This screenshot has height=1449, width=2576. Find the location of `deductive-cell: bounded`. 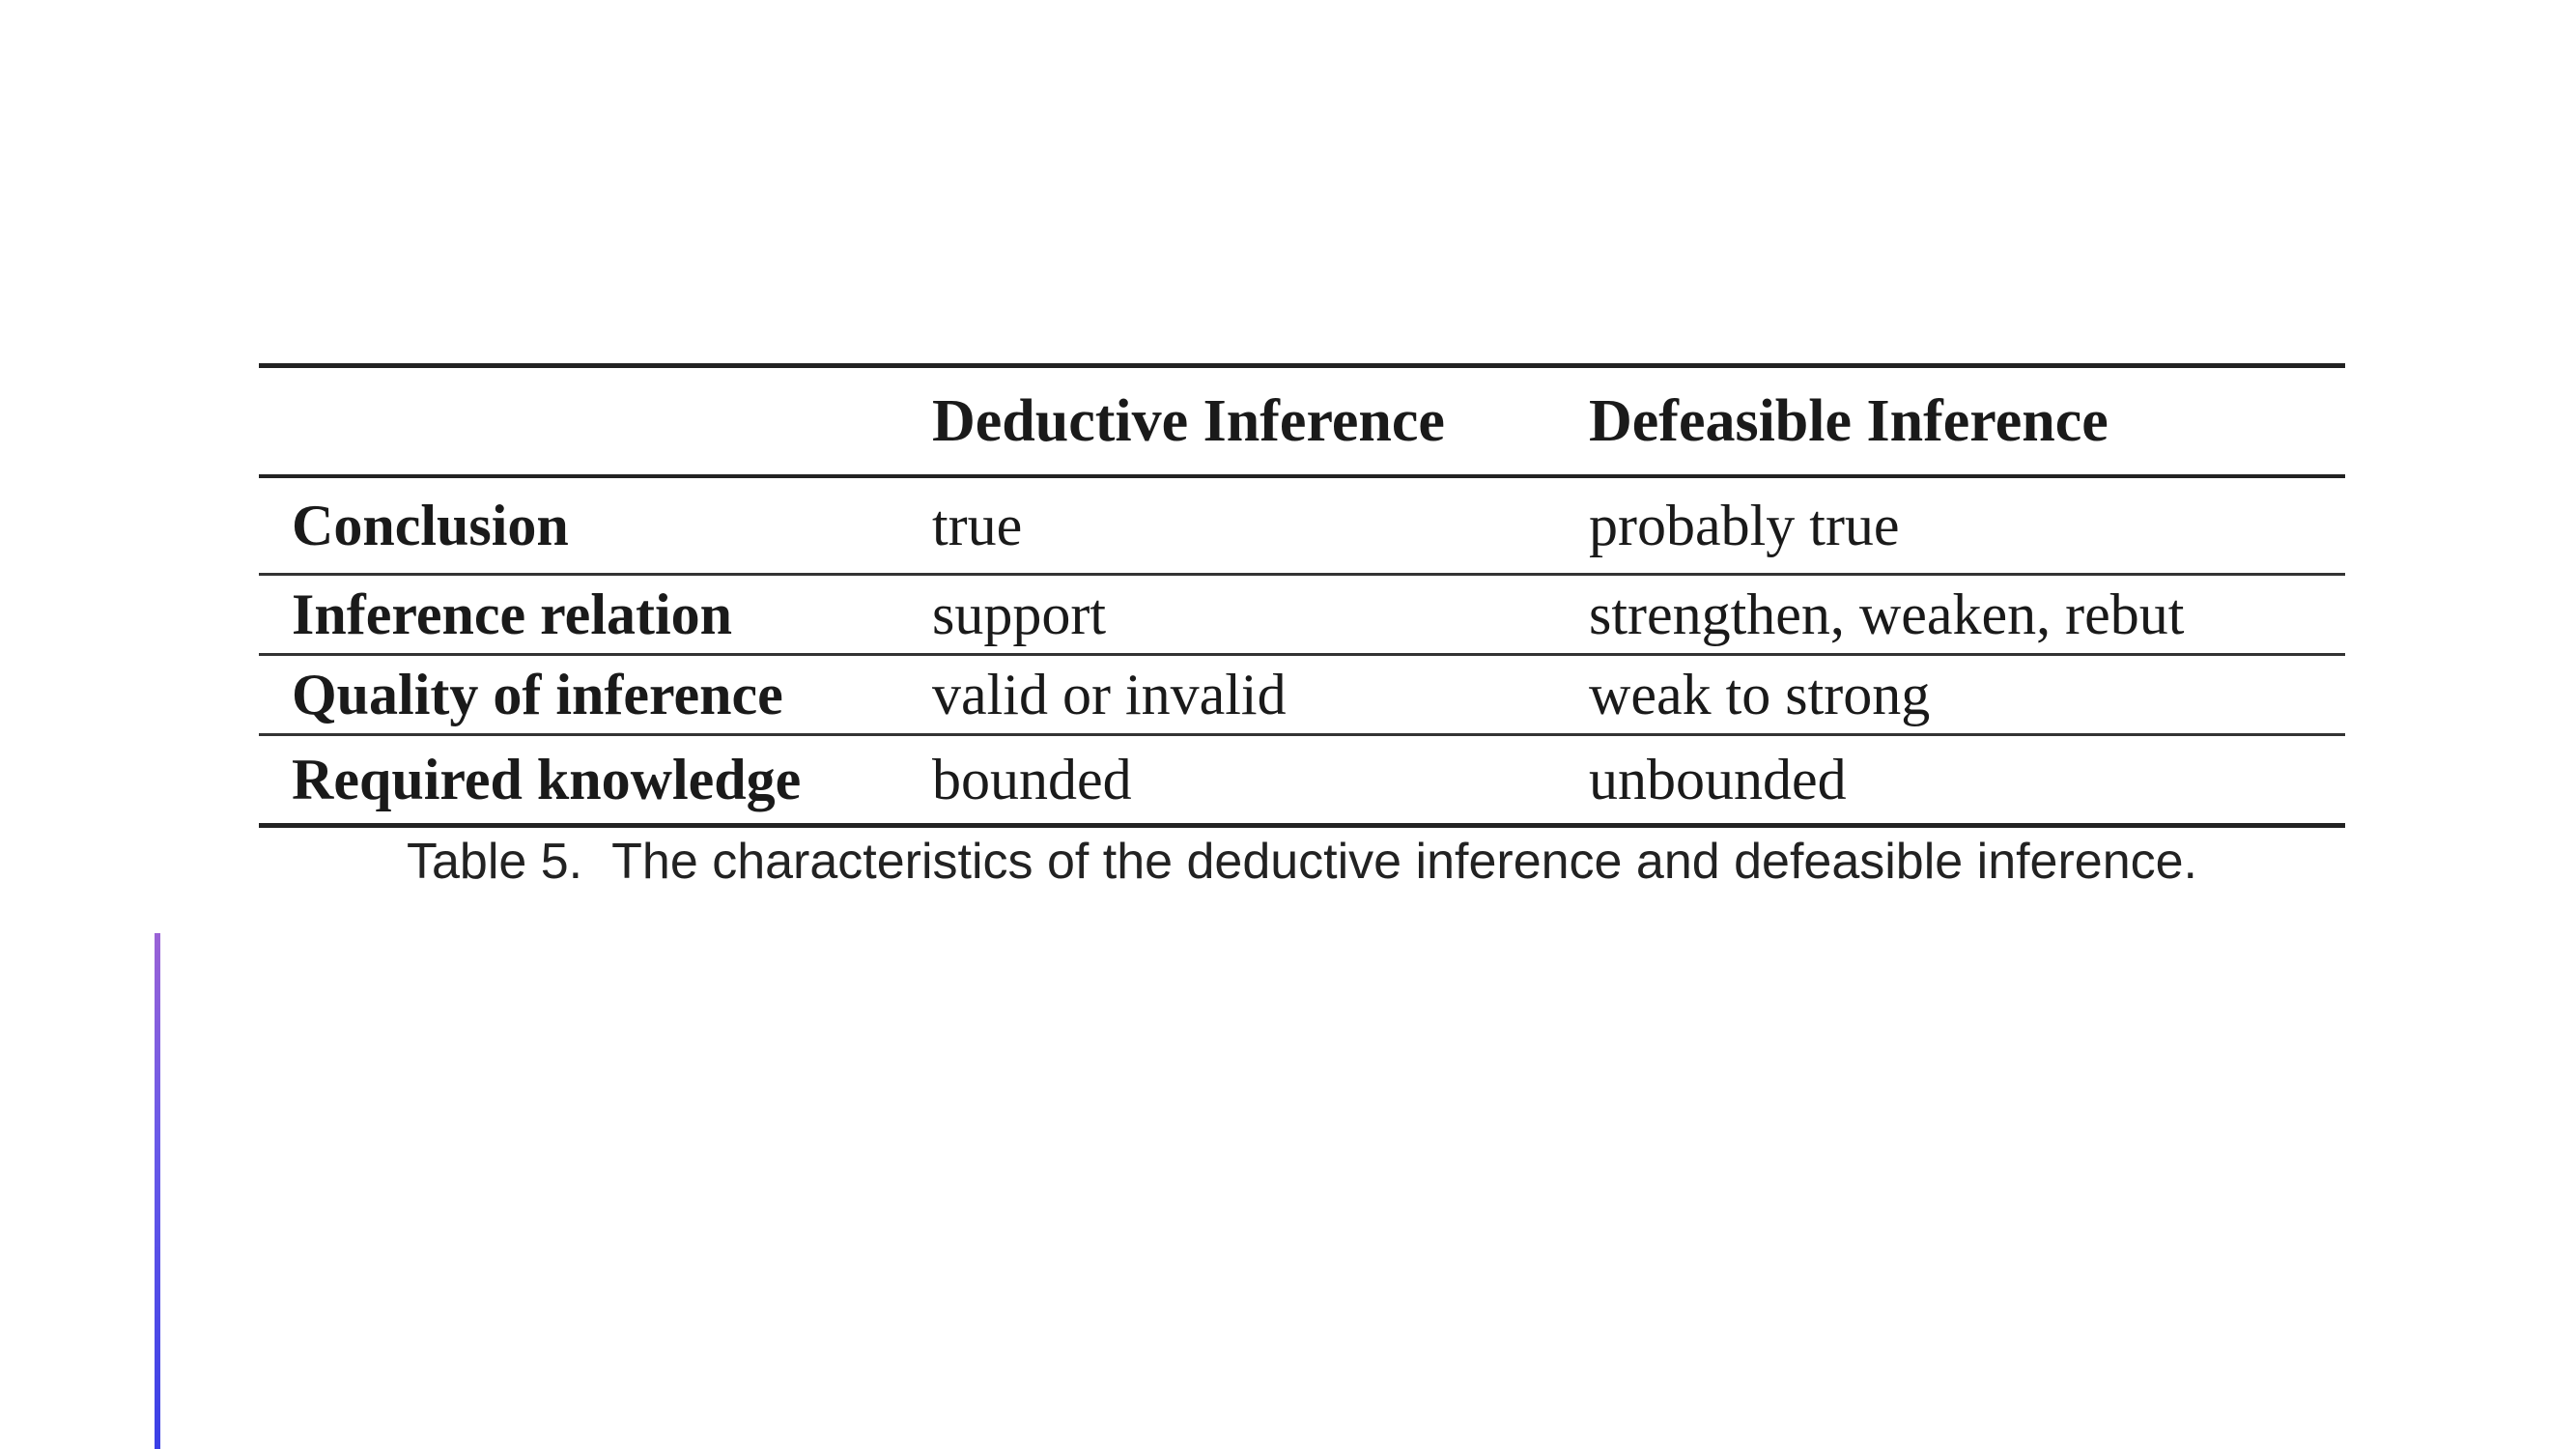

deductive-cell: bounded is located at coordinates (1032, 779).